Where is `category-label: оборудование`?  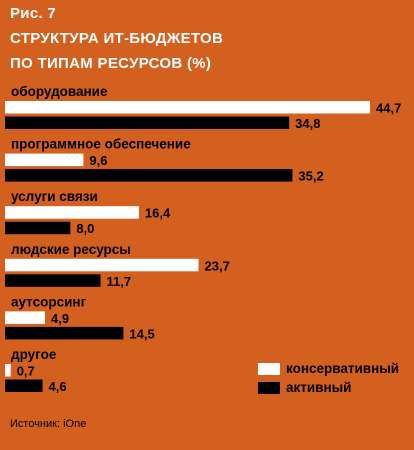
category-label: оборудование is located at coordinates (59, 91).